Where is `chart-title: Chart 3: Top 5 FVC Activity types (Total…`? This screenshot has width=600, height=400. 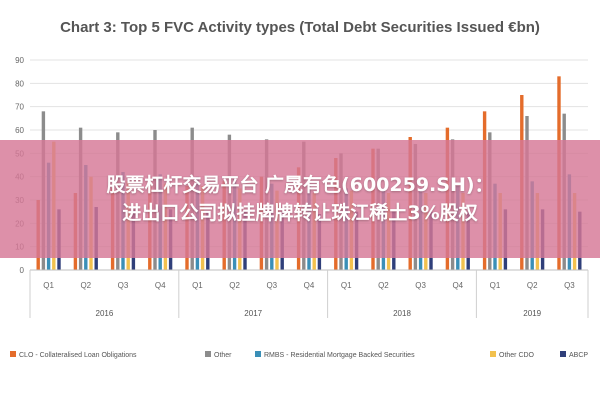
chart-title: Chart 3: Top 5 FVC Activity types (Total… is located at coordinates (300, 27).